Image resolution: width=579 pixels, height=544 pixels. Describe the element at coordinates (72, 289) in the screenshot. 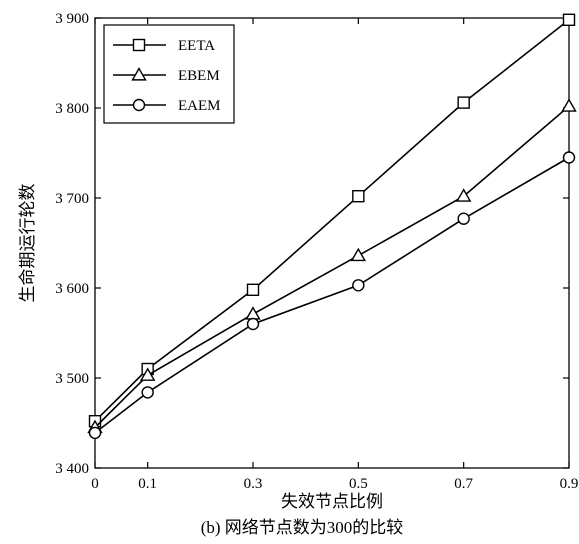

I see `y-tick-label: 3 600` at that location.